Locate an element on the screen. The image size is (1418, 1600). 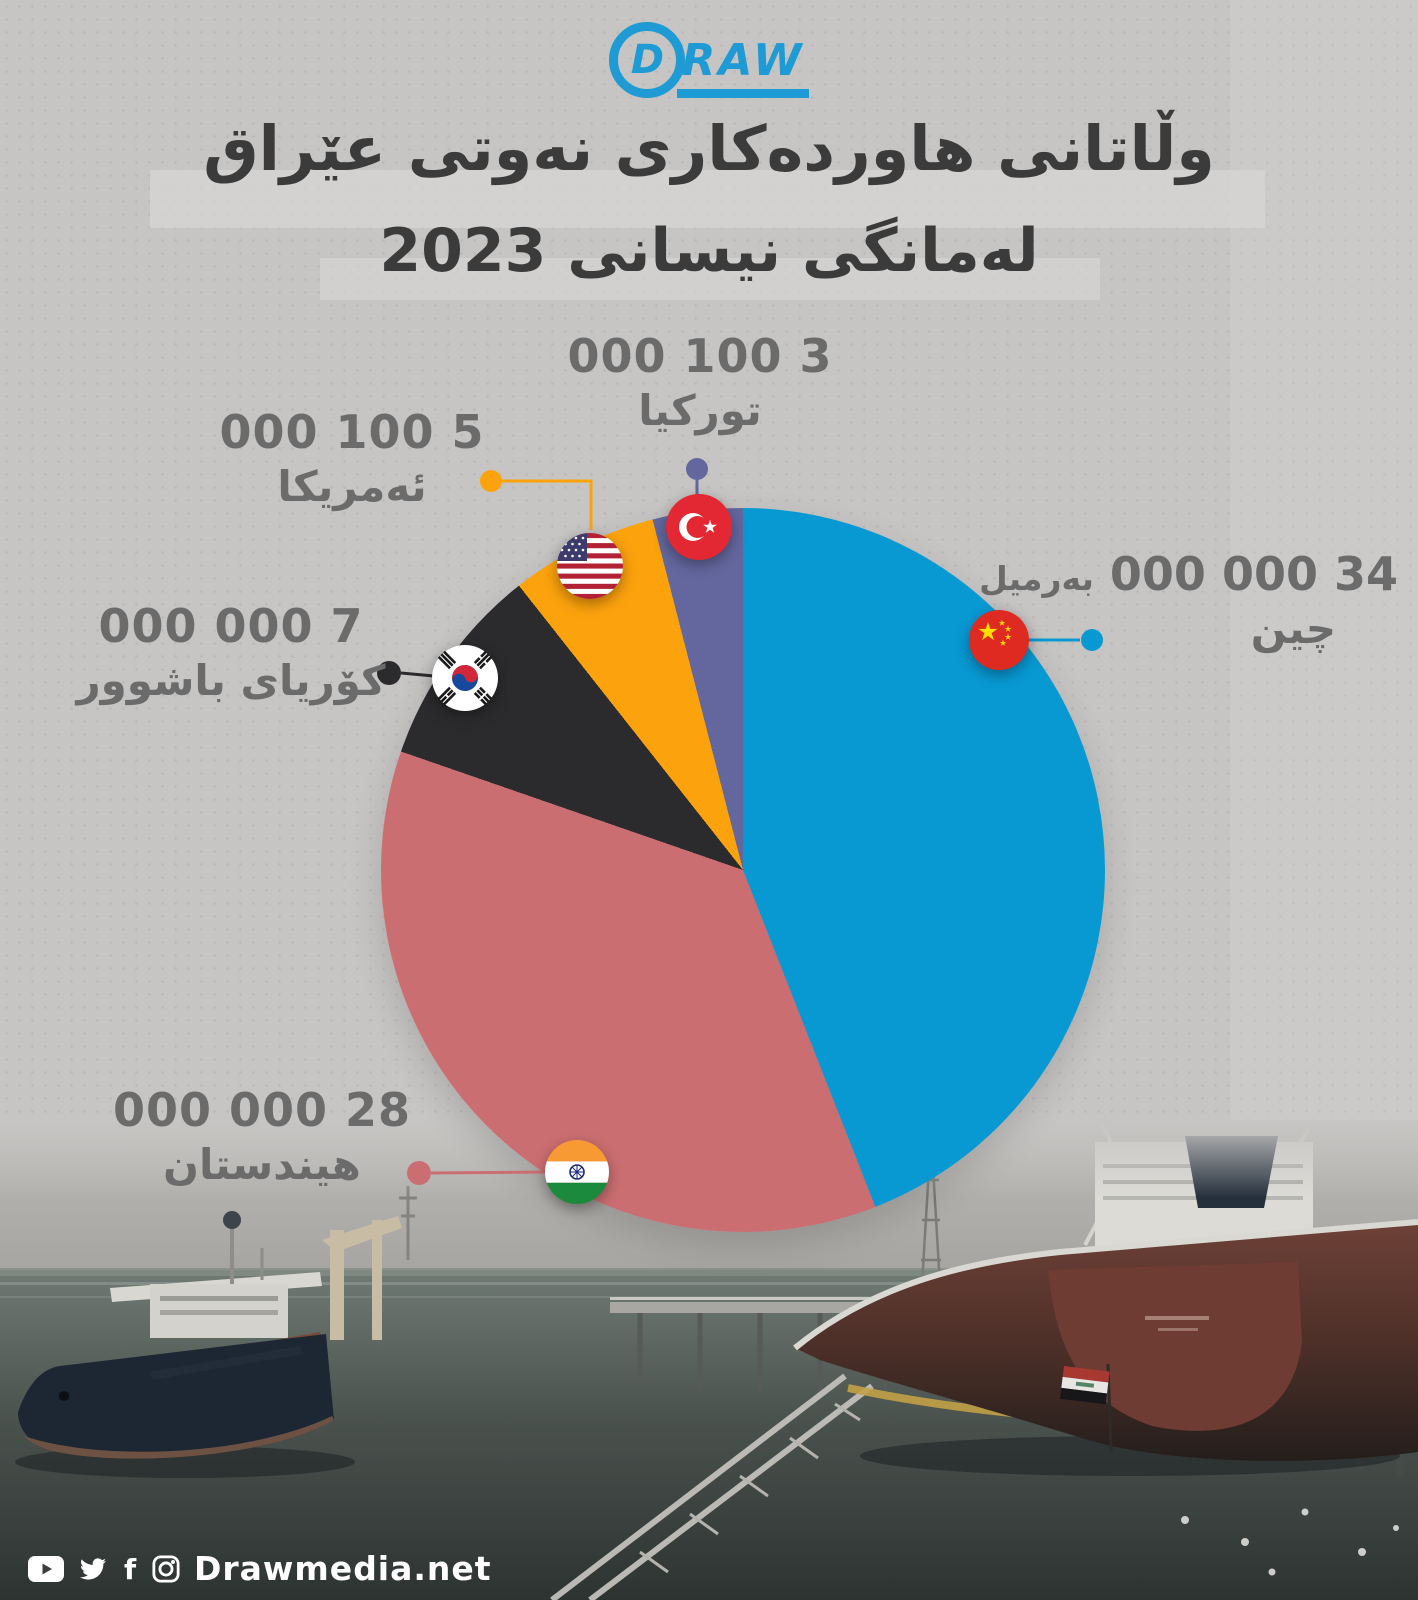
site-url: Drawmedia.net is located at coordinates (343, 1568).